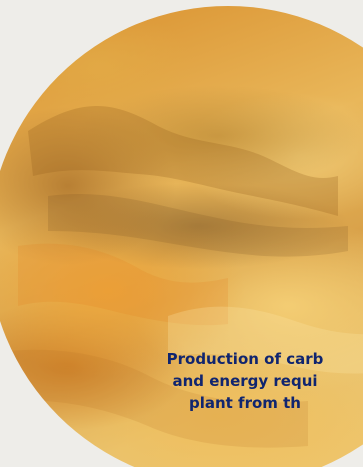  What do you see at coordinates (245, 359) in the screenshot?
I see `caption-line-1: Production of carb` at bounding box center [245, 359].